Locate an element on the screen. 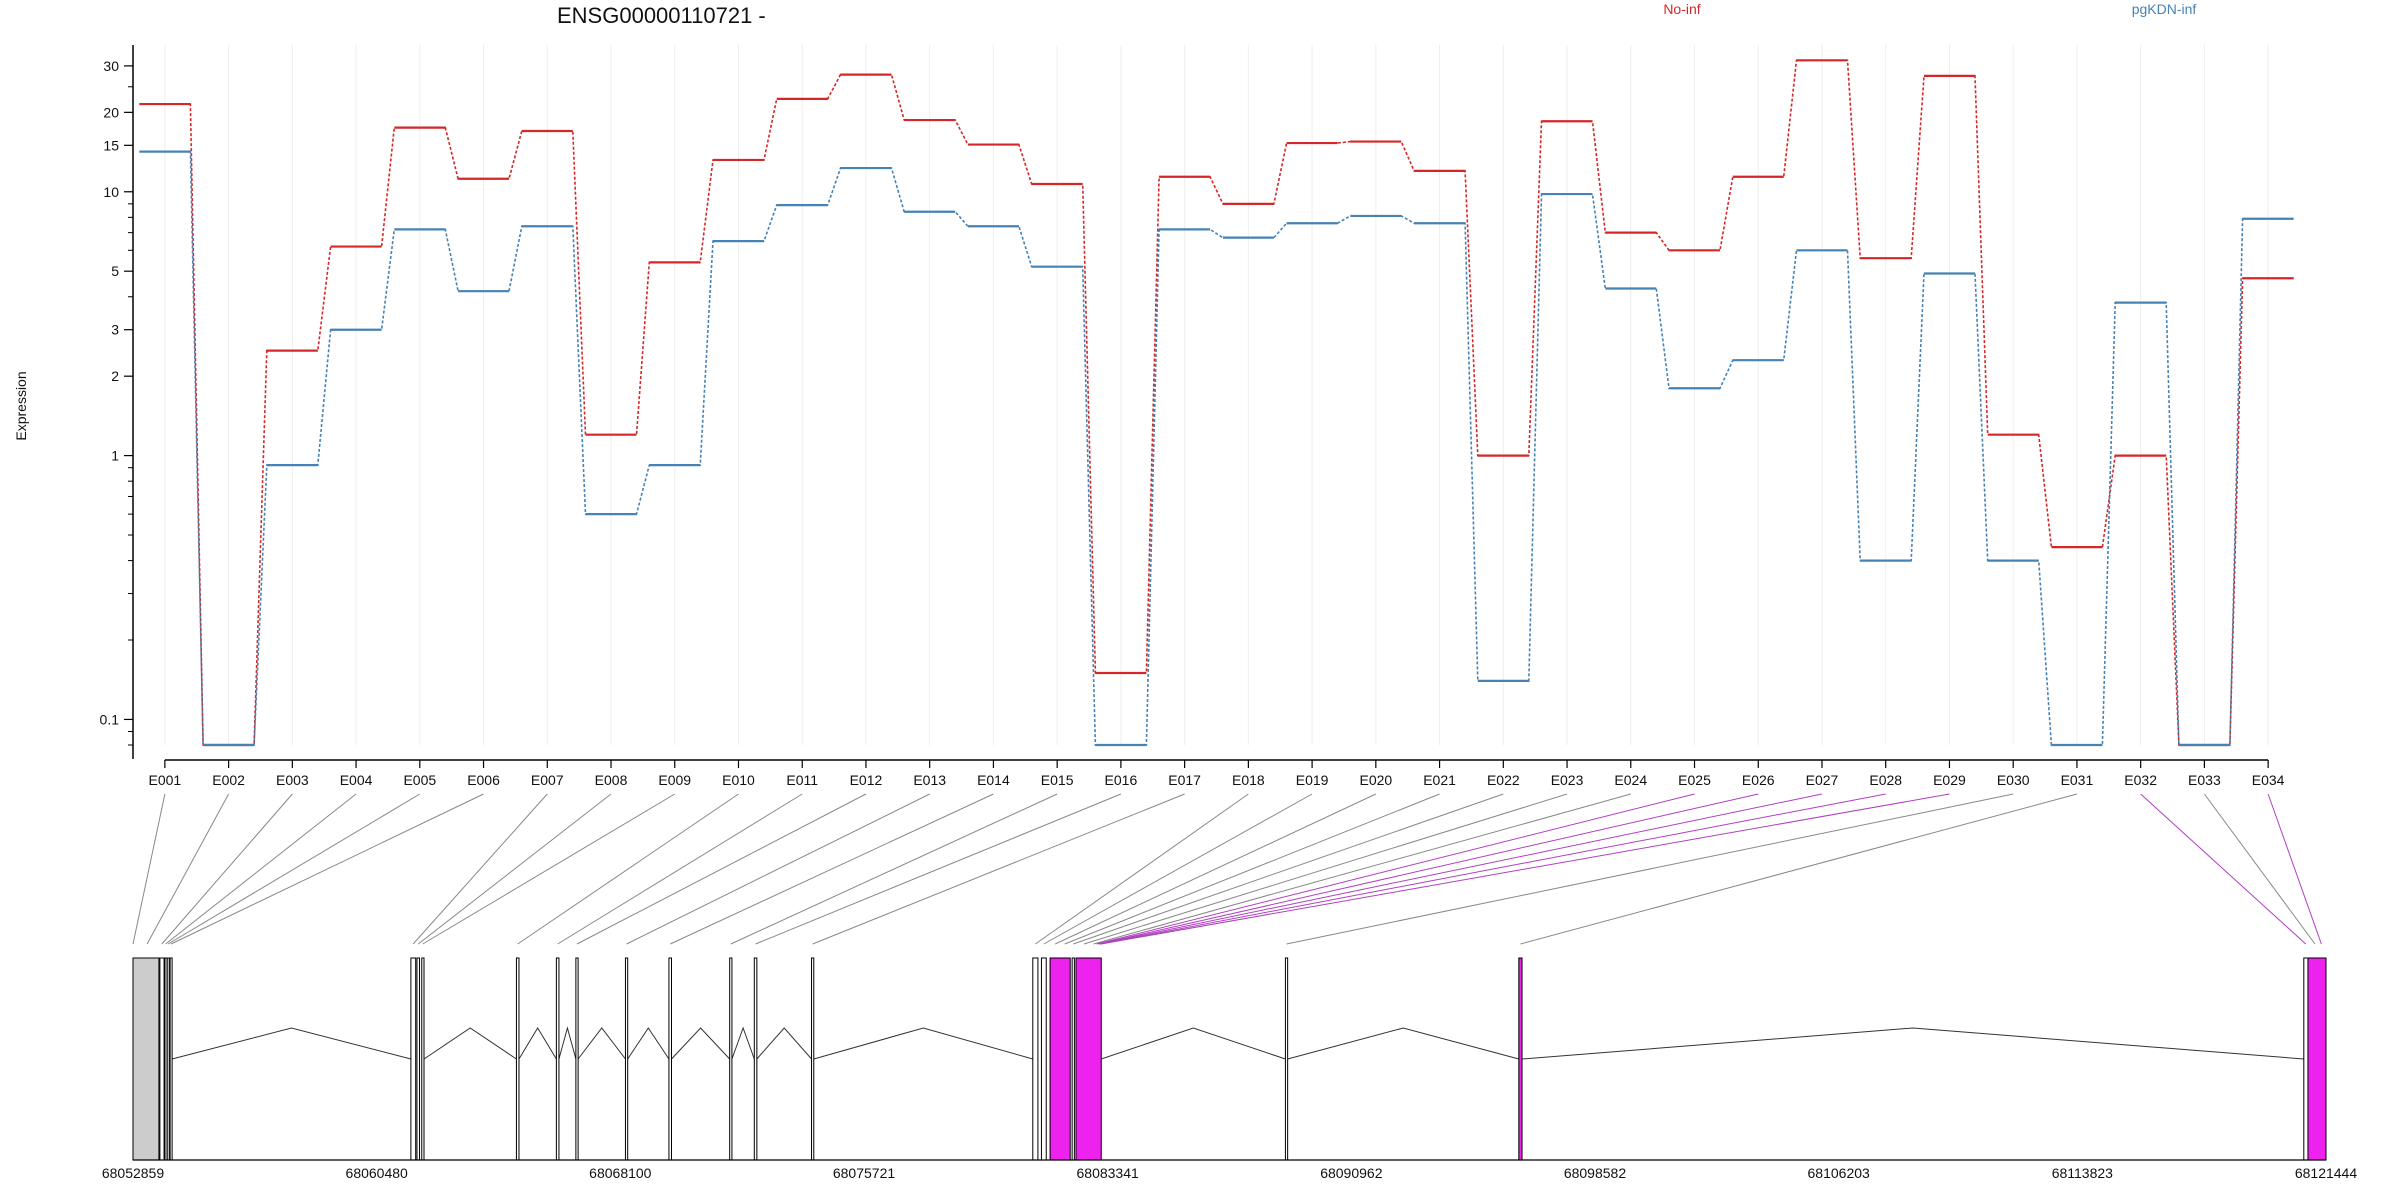  x-tick-label: E027 is located at coordinates (1822, 780).